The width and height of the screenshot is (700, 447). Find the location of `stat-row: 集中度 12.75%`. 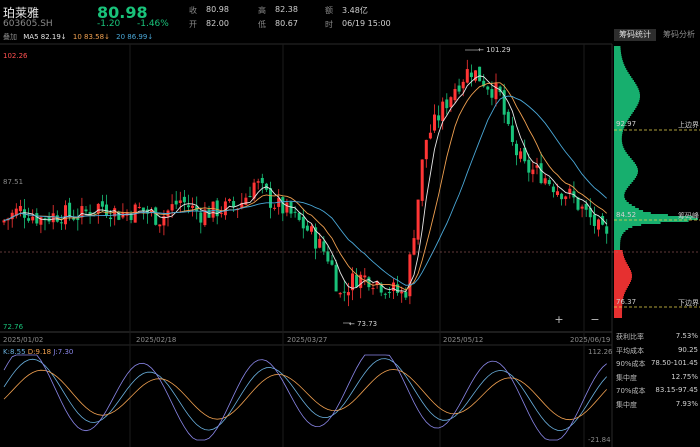

stat-row: 集中度 12.75% is located at coordinates (657, 380).